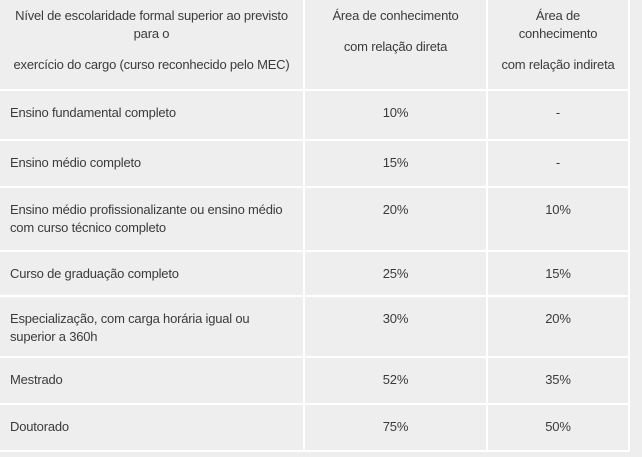 The height and width of the screenshot is (457, 642). I want to click on education-level-cell: Doutorado, so click(152, 428).